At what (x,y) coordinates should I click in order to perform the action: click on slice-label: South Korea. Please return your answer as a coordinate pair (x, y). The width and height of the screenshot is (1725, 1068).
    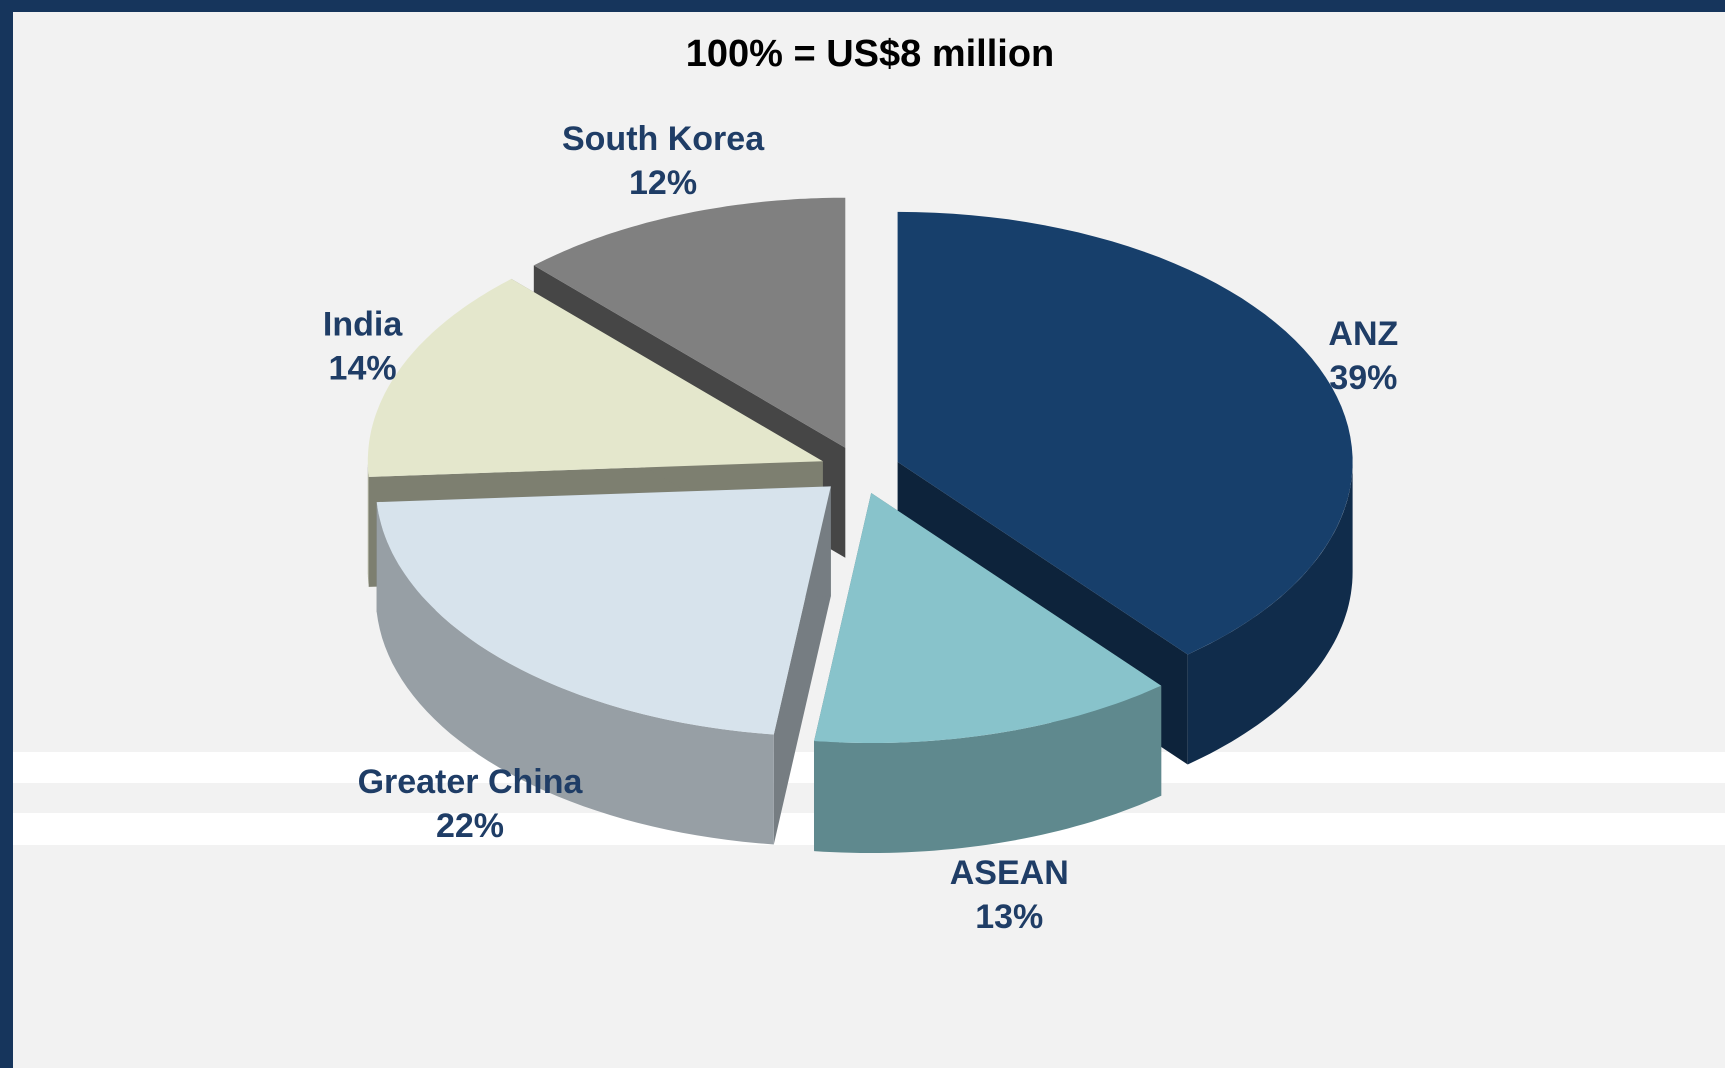
    Looking at the image, I should click on (663, 139).